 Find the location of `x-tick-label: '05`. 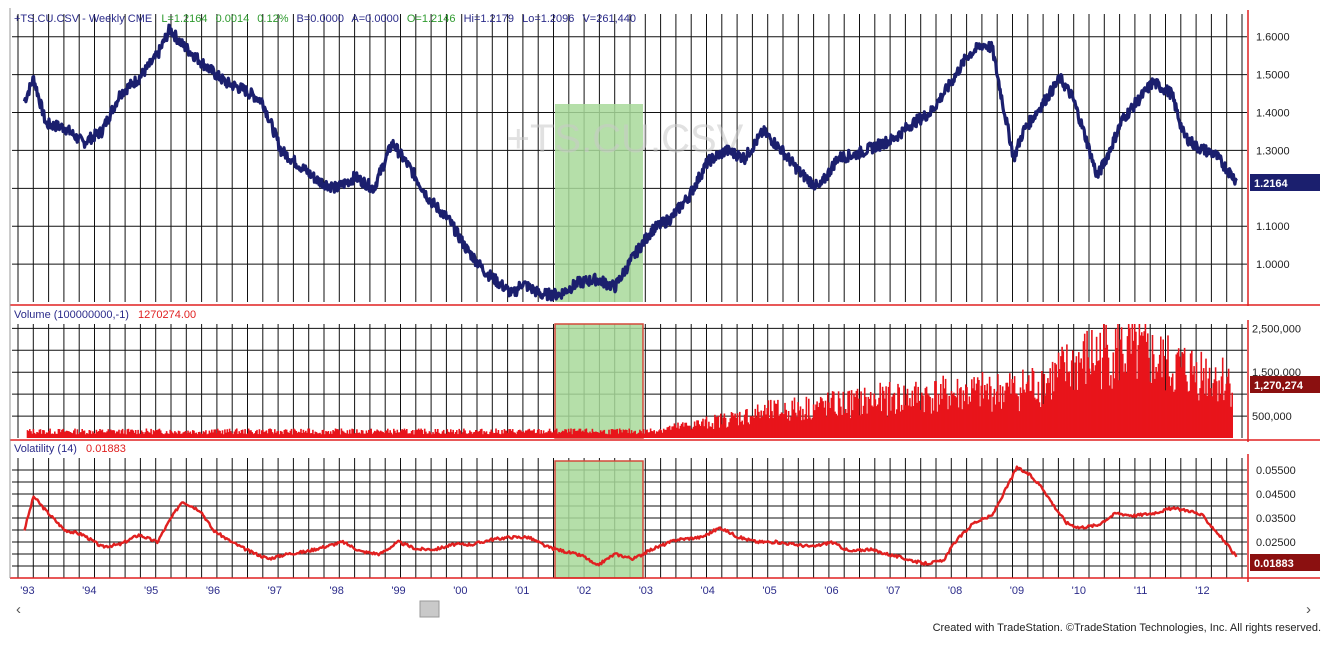

x-tick-label: '05 is located at coordinates (769, 591).